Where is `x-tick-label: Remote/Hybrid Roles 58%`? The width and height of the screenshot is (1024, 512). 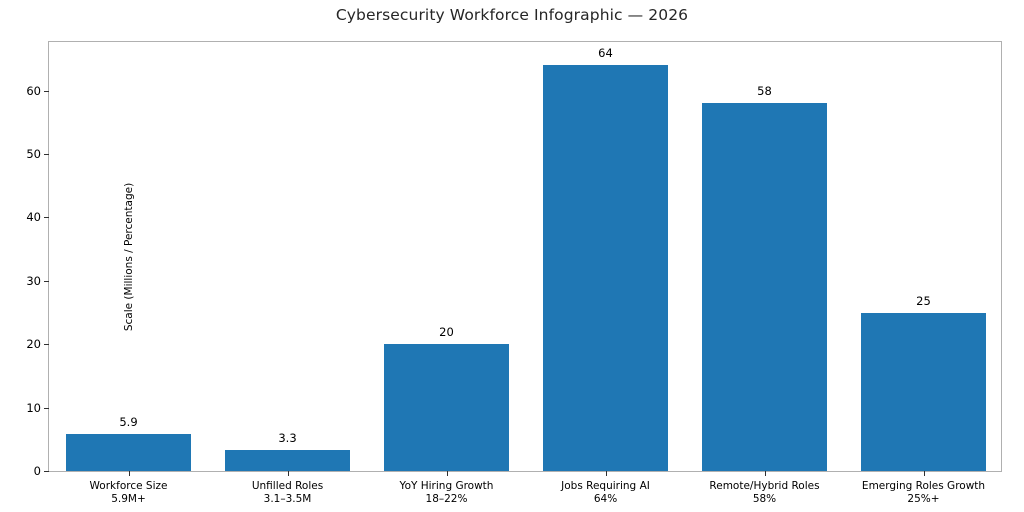 x-tick-label: Remote/Hybrid Roles 58% is located at coordinates (764, 493).